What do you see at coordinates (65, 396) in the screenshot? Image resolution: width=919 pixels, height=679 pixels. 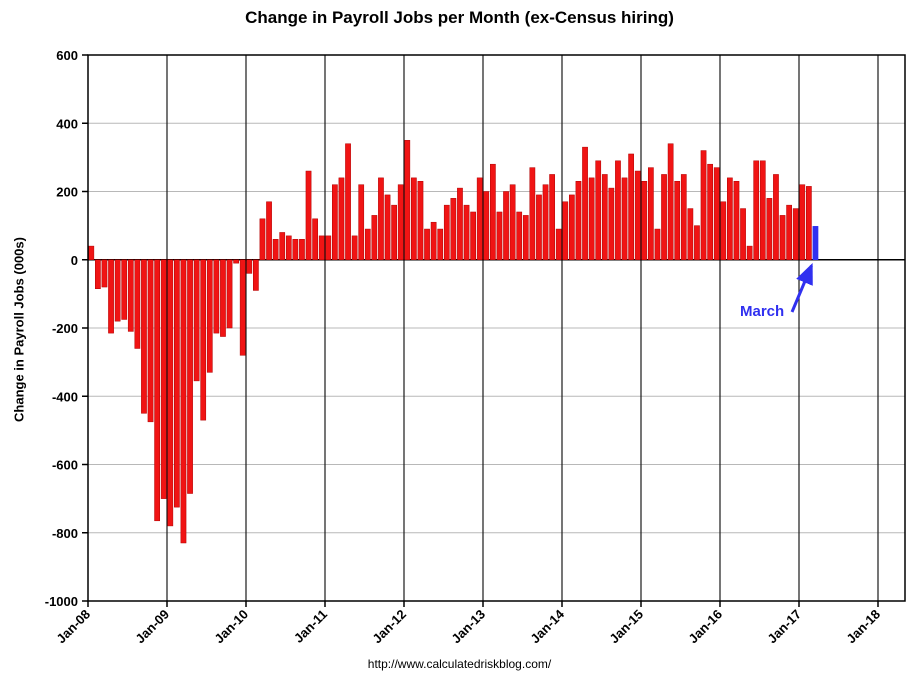 I see `svg-text: -400` at bounding box center [65, 396].